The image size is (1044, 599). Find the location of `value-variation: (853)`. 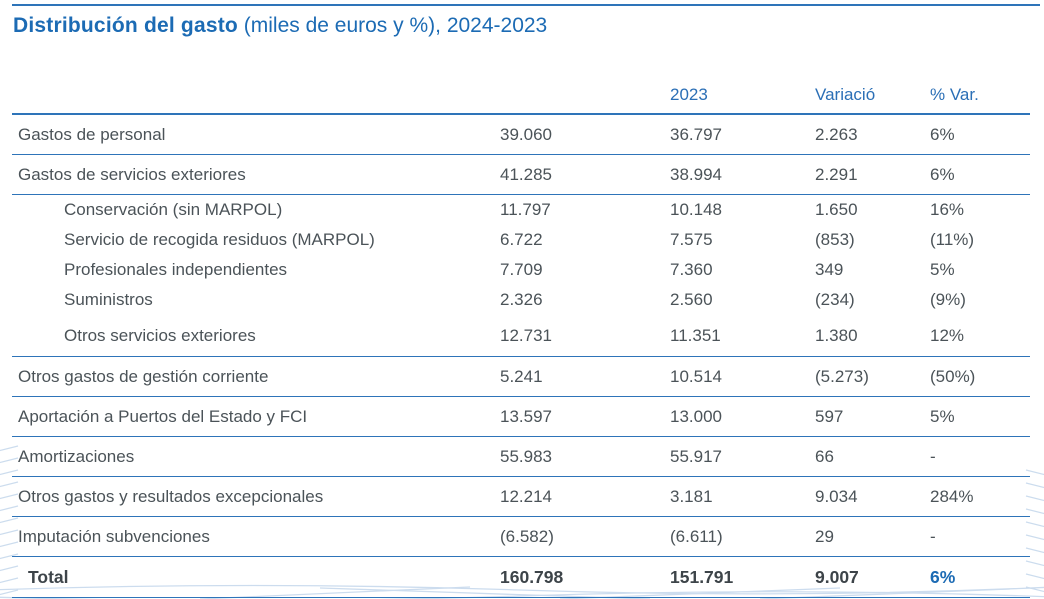

value-variation: (853) is located at coordinates (835, 239).